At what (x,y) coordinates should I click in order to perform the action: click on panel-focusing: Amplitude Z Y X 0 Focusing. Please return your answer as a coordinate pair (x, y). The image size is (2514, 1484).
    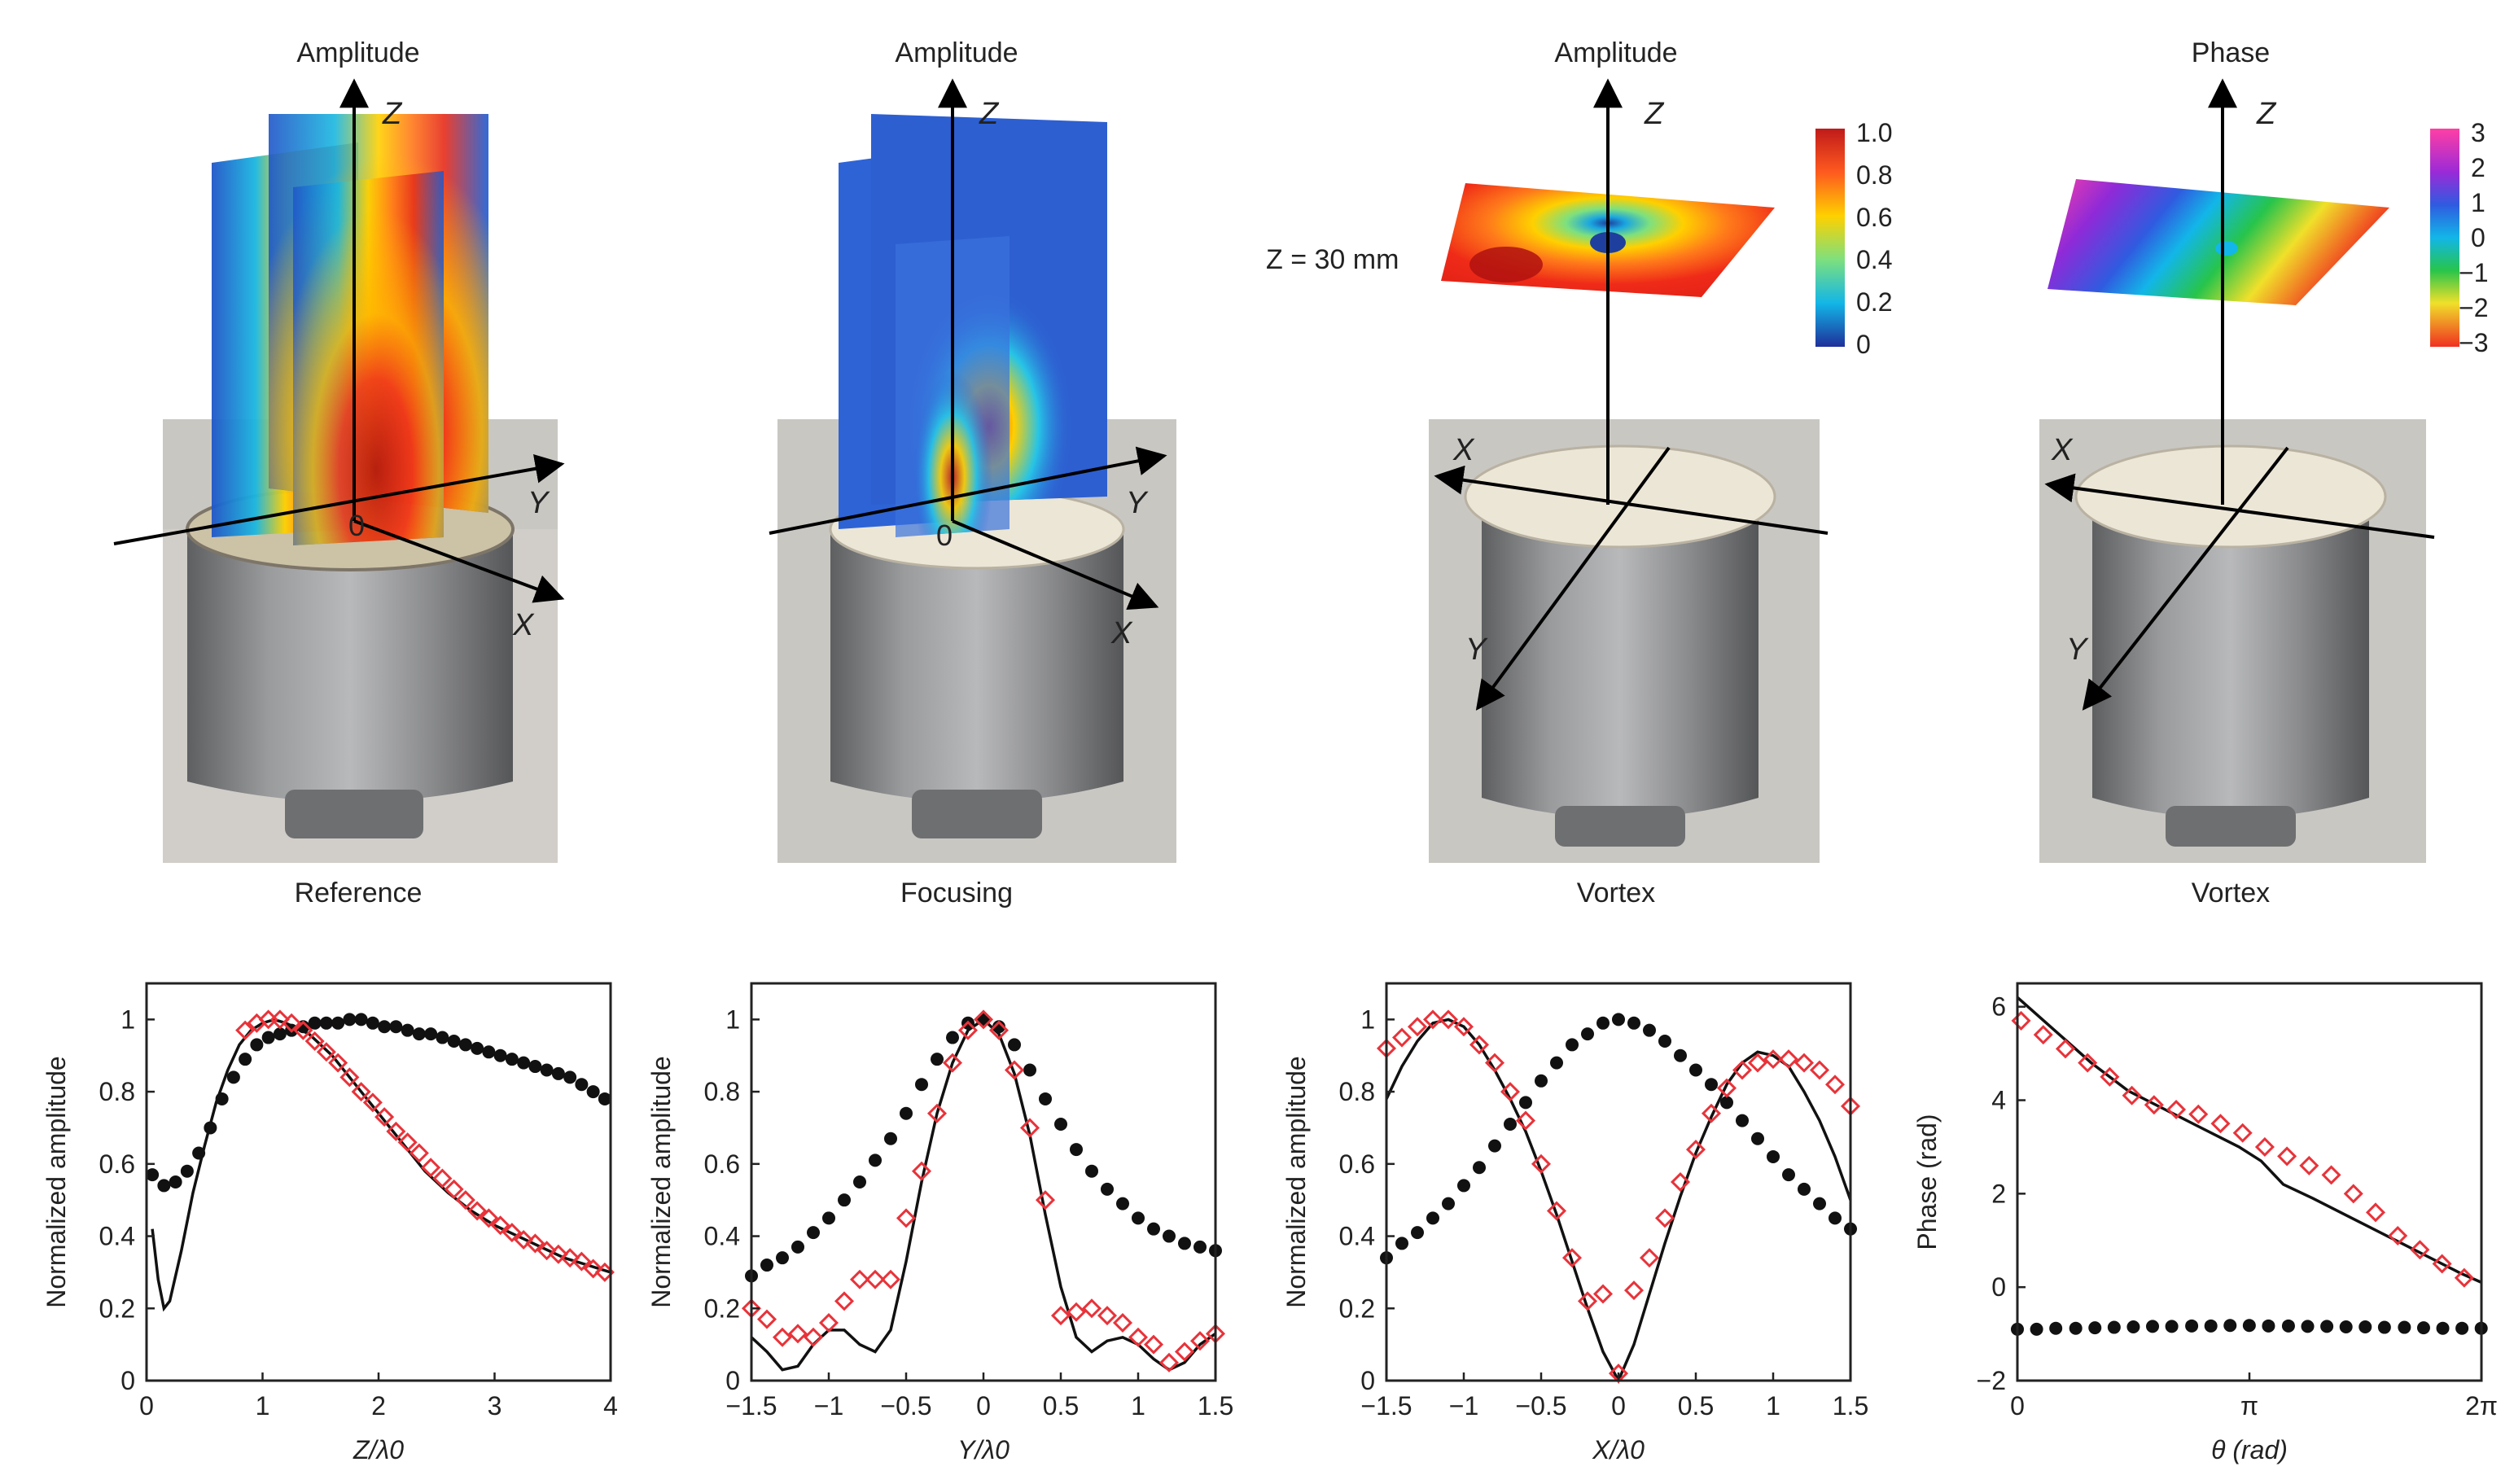
    Looking at the image, I should click on (972, 473).